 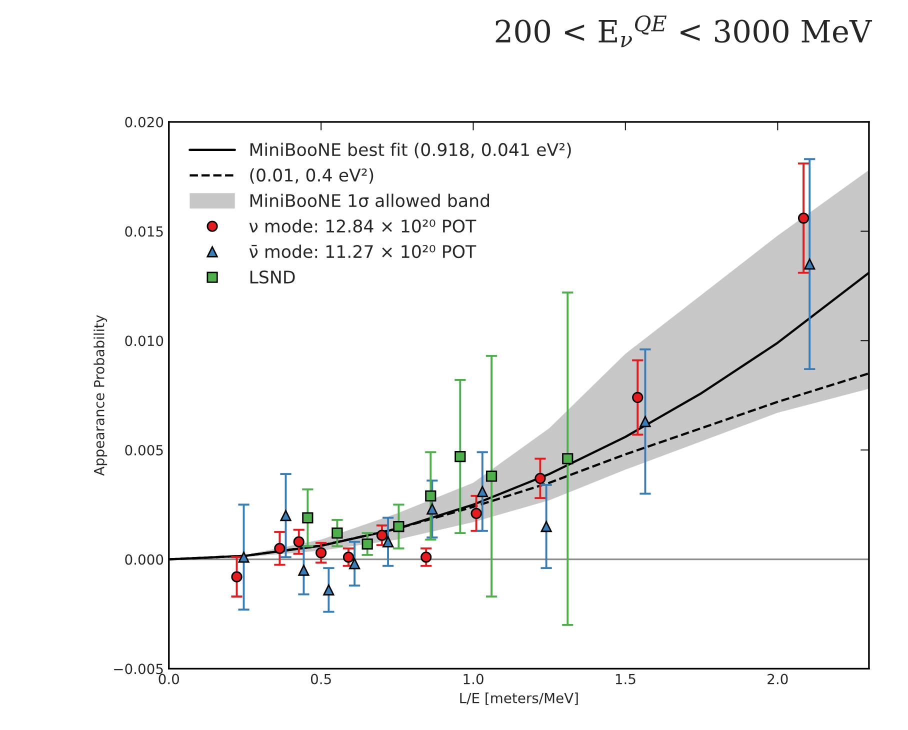 I want to click on legend-label: MiniBooNE best fit (0.918, 0.041 eV²), so click(x=410, y=150).